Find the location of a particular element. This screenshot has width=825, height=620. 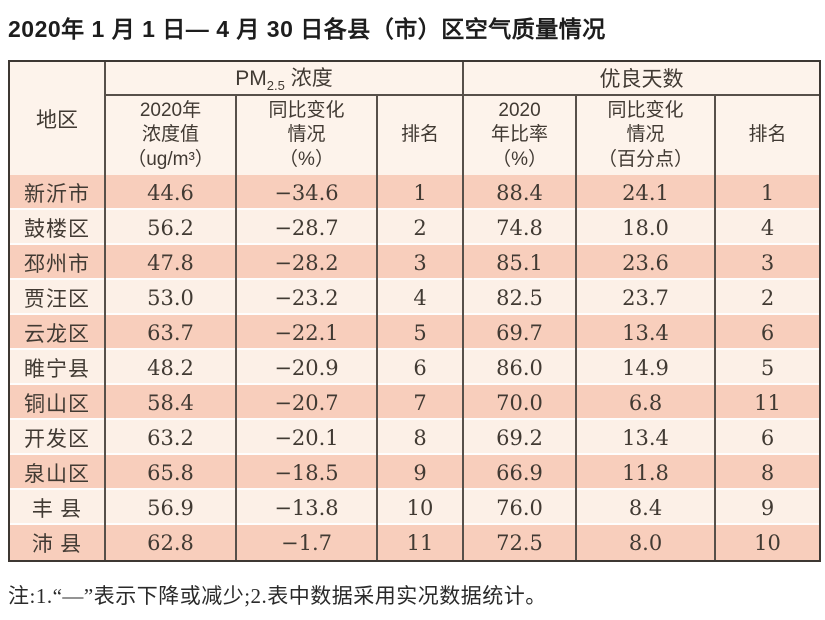

pm-change-cell: −20.9 is located at coordinates (307, 367).